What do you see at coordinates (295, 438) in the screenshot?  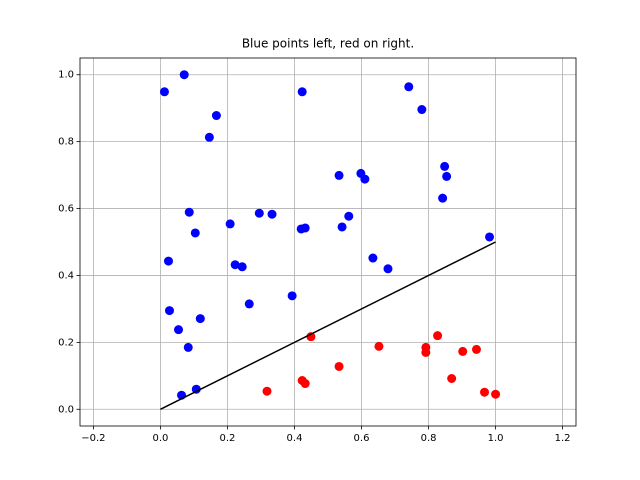 I see `x-tick-label: 0.4` at bounding box center [295, 438].